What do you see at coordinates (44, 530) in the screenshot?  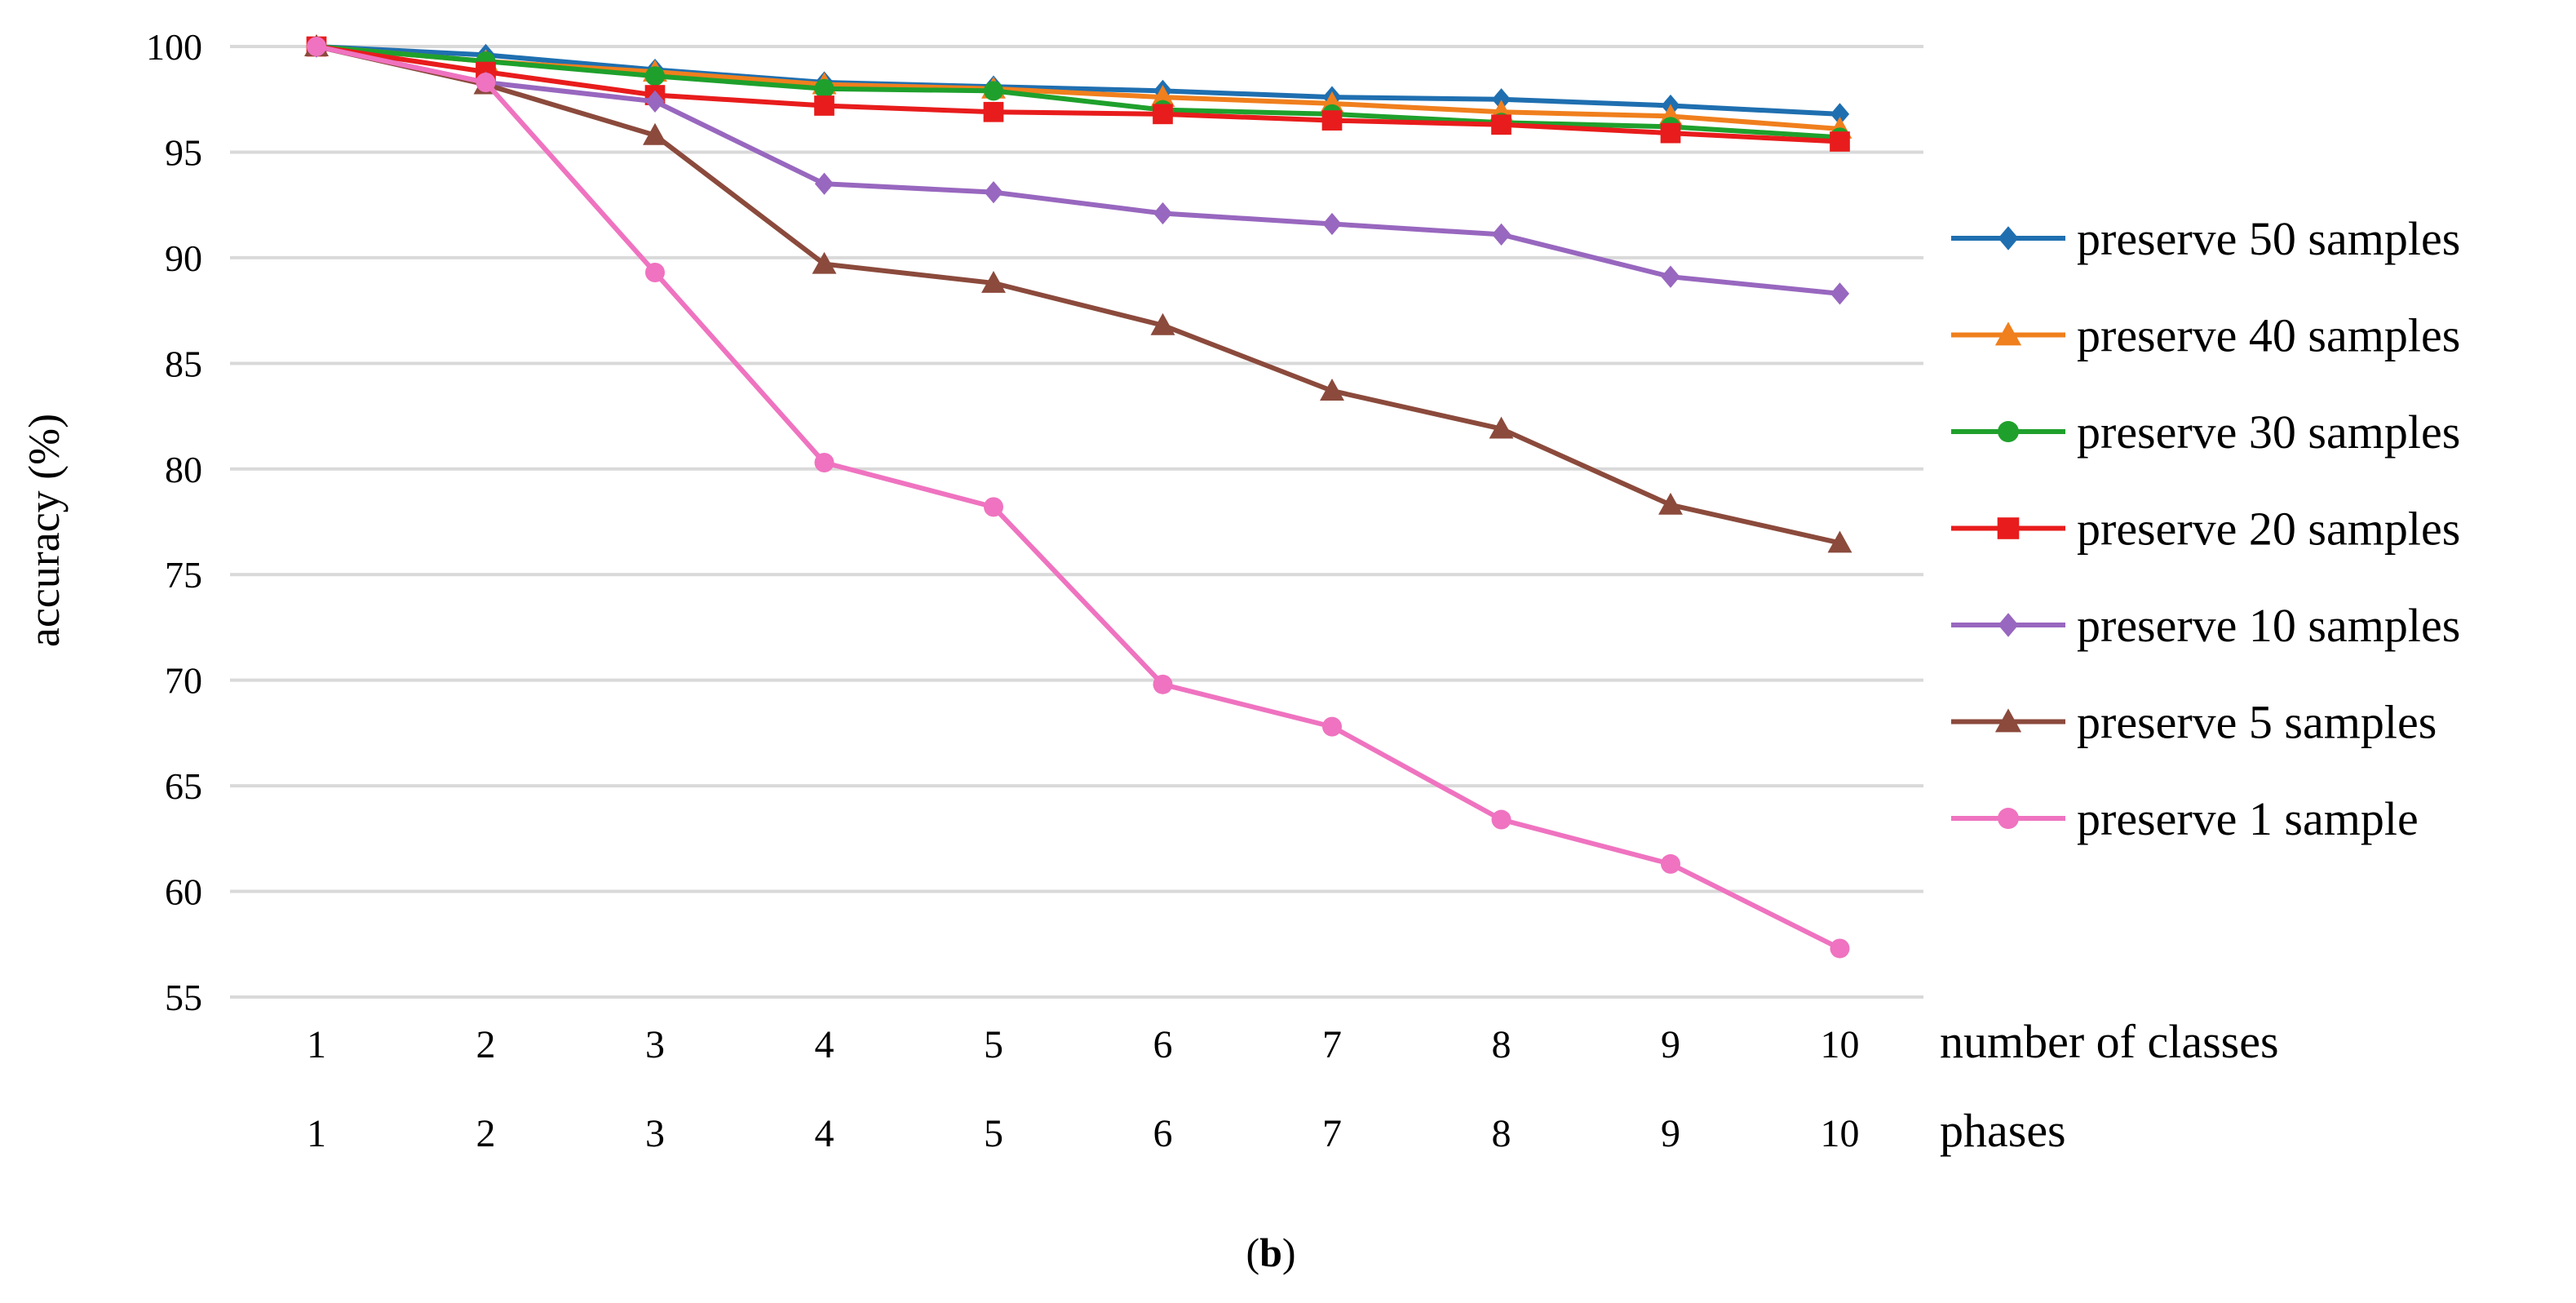 I see `y-axis-label: accuracy (%)` at bounding box center [44, 530].